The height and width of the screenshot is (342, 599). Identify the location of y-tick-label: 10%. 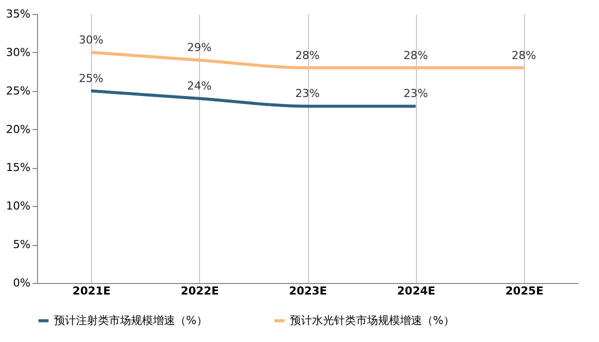
(18, 206).